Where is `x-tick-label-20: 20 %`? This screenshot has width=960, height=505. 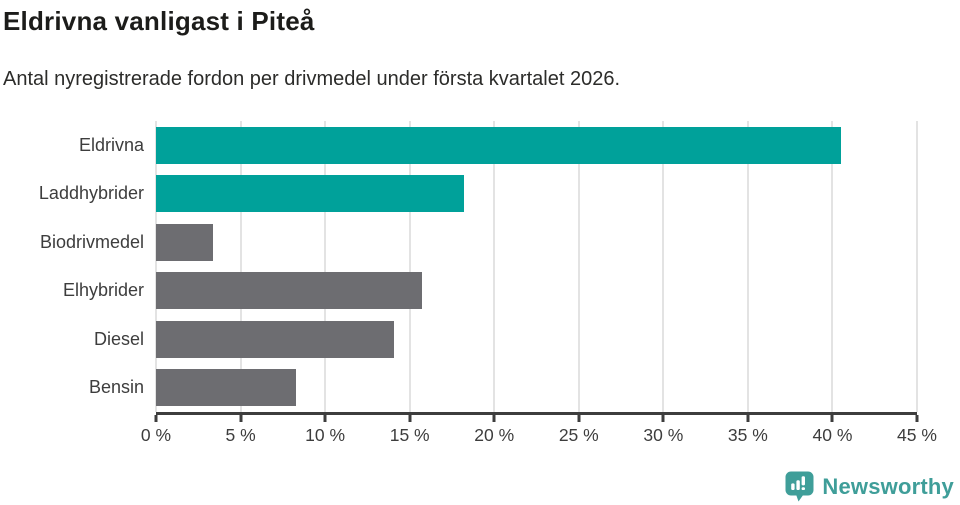
x-tick-label-20: 20 % is located at coordinates (494, 435).